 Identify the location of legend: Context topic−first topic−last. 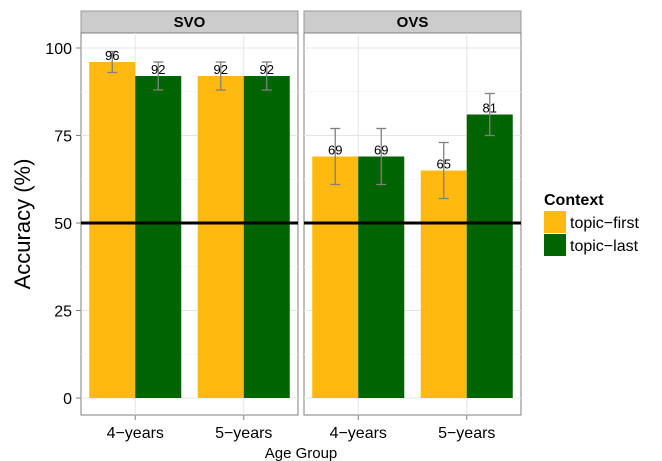
(591, 224).